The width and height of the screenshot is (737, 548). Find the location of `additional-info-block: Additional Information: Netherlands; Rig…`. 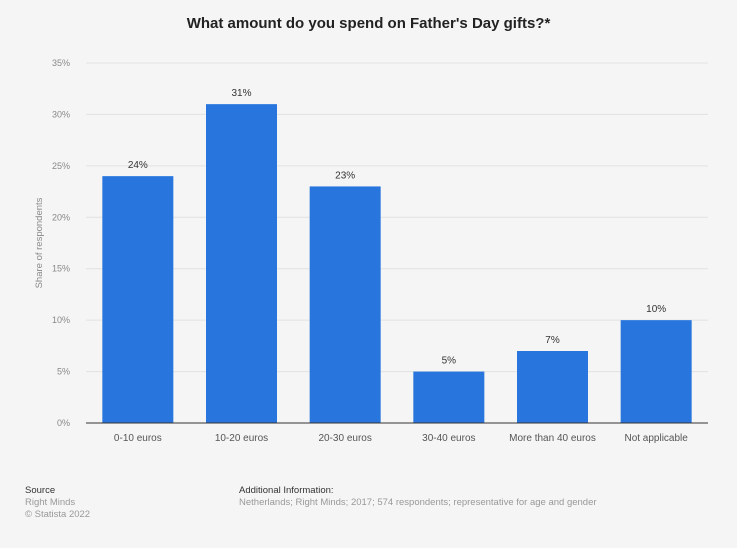

additional-info-block: Additional Information: Netherlands; Rig… is located at coordinates (418, 497).